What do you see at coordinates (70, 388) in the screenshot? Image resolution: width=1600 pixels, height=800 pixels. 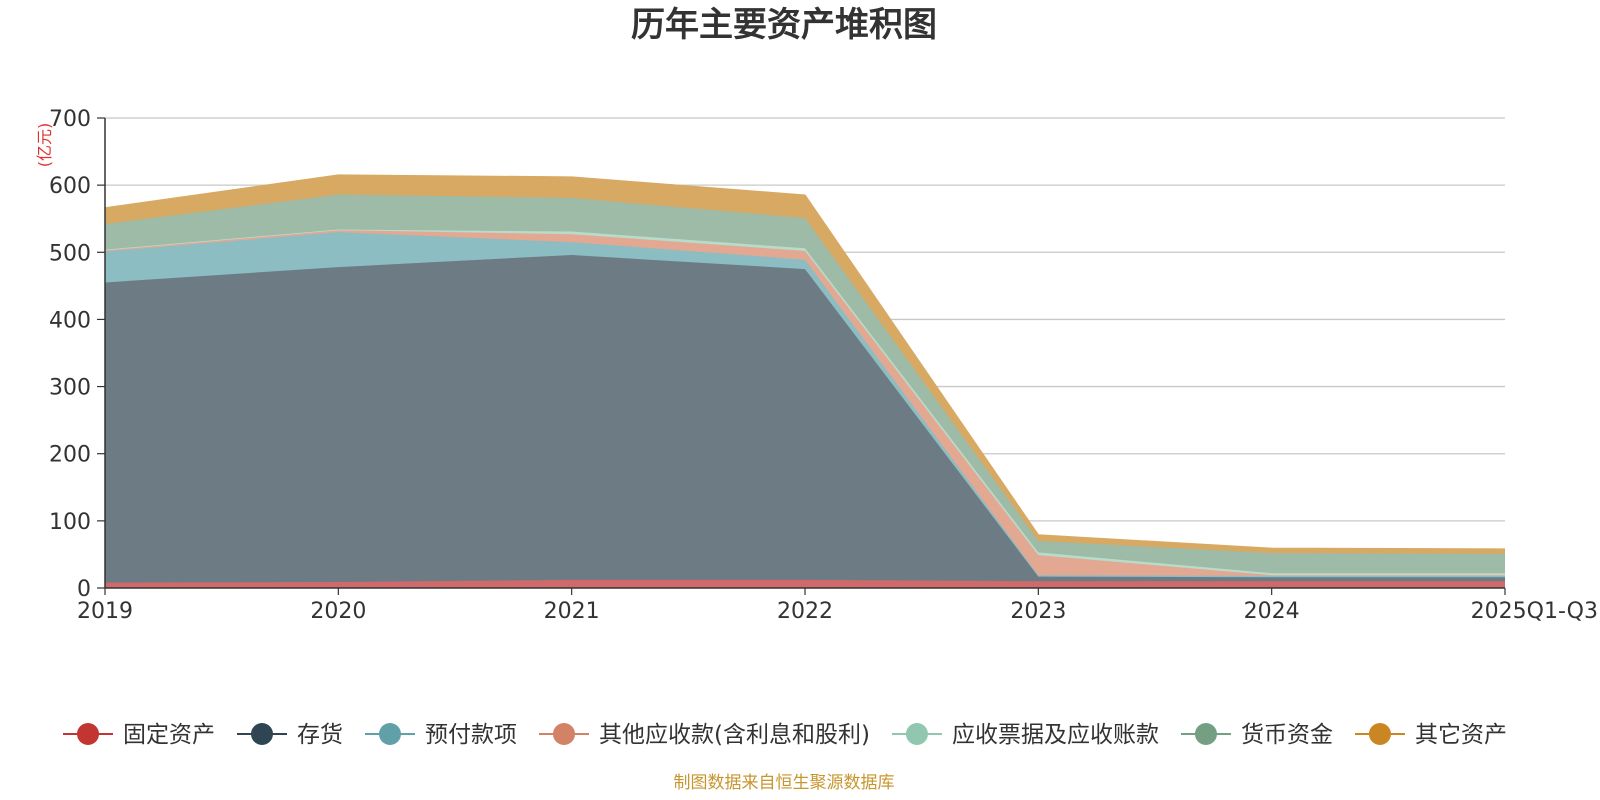 I see `y-tick-label: 300` at bounding box center [70, 388].